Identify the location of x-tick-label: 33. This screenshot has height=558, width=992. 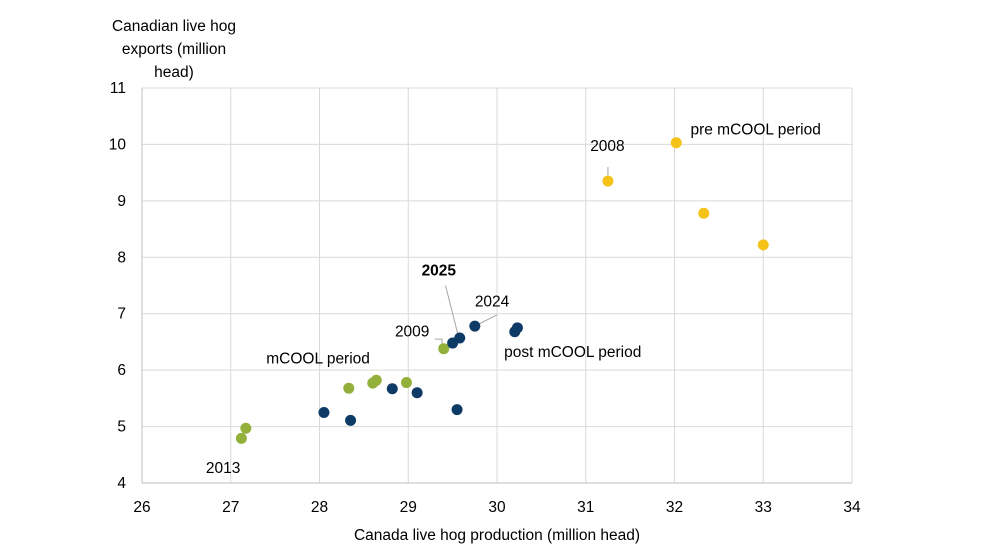
(763, 507).